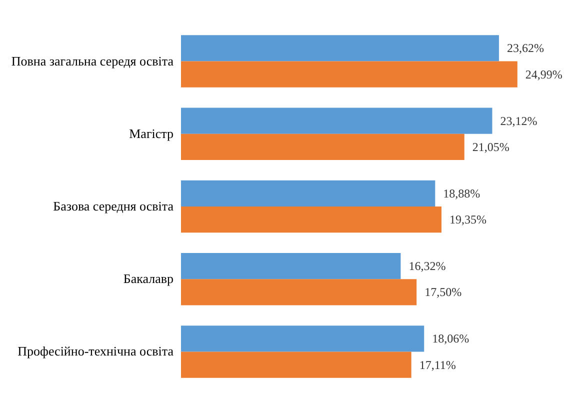 This screenshot has width=584, height=403. What do you see at coordinates (427, 266) in the screenshot?
I see `data-label: 16,32%` at bounding box center [427, 266].